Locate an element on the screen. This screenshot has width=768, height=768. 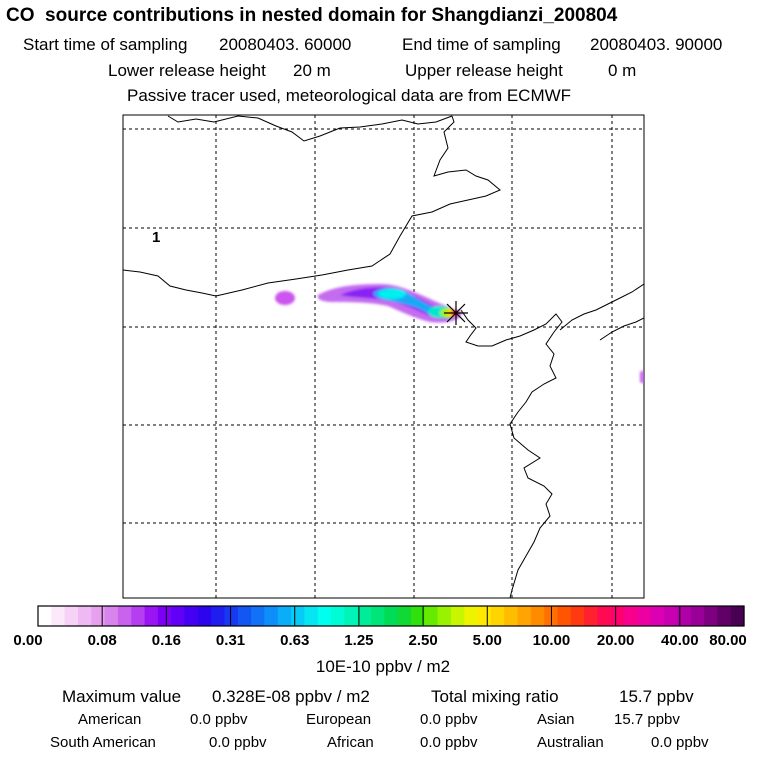
plume-cyan-a is located at coordinates (392, 294).